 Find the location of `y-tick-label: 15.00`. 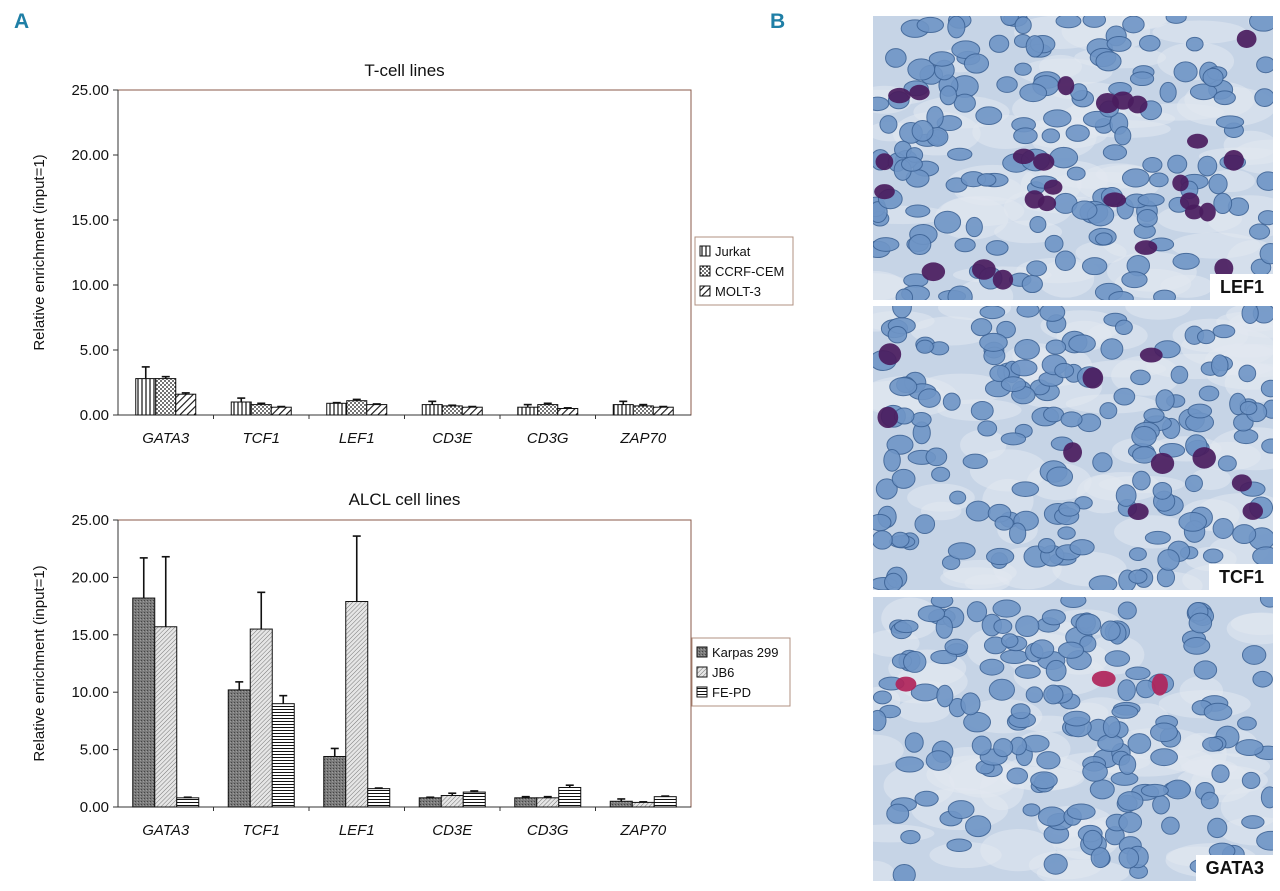

y-tick-label: 15.00 is located at coordinates (90, 635).